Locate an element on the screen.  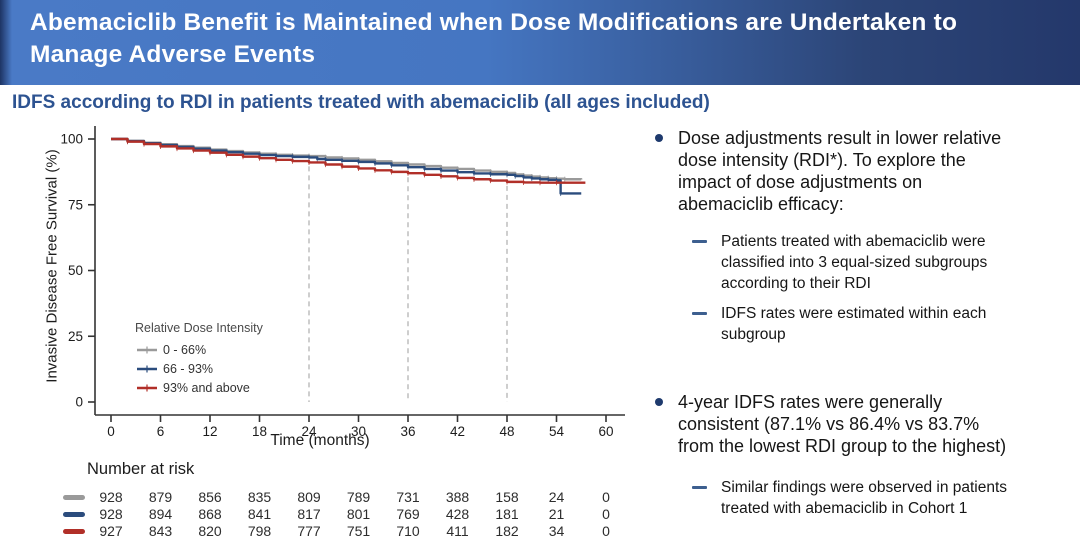
x-tick-label: 12 is located at coordinates (209, 431).